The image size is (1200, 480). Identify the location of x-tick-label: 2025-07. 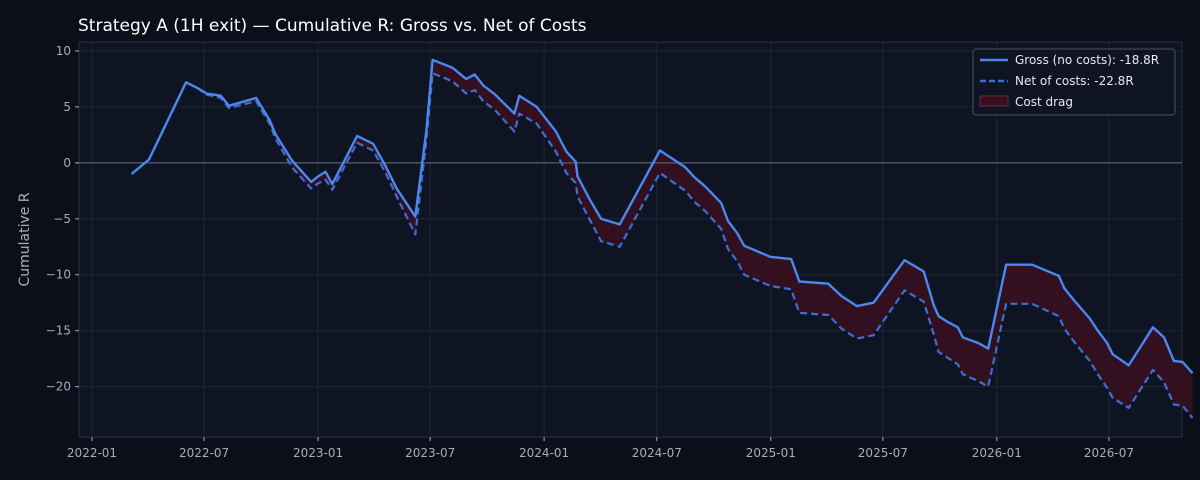
(883, 453).